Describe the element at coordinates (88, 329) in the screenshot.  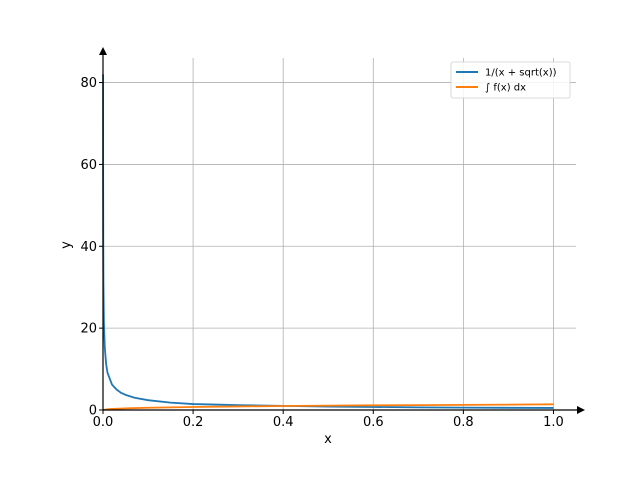
I see `y-tick-label: 20` at that location.